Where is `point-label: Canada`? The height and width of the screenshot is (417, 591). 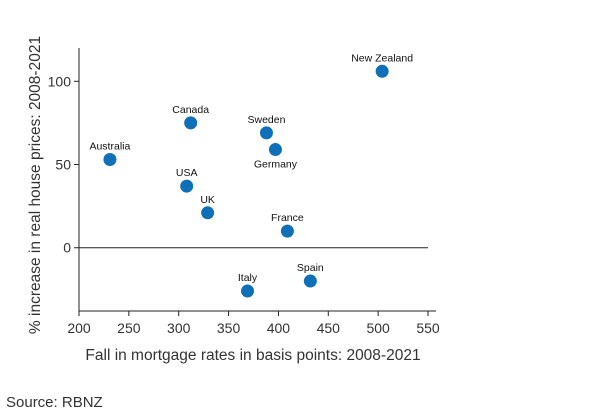
point-label: Canada is located at coordinates (190, 110).